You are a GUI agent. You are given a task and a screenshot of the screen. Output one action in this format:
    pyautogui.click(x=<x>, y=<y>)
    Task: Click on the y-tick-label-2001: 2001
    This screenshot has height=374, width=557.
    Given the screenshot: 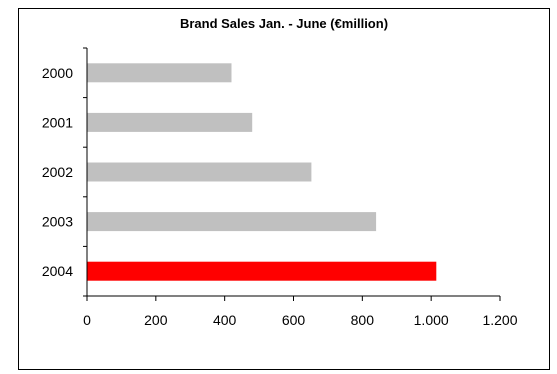 What is the action you would take?
    pyautogui.click(x=57, y=122)
    